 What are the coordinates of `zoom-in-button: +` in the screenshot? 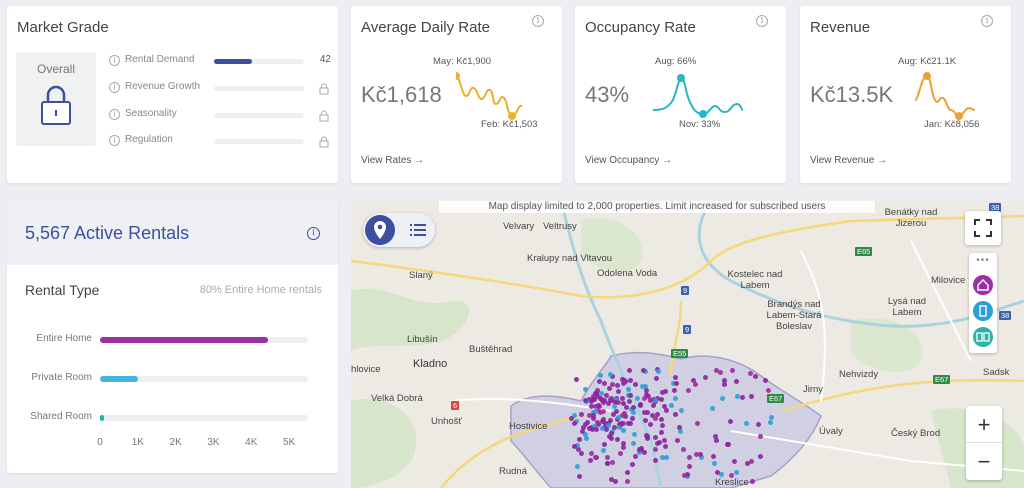 It's located at (984, 424).